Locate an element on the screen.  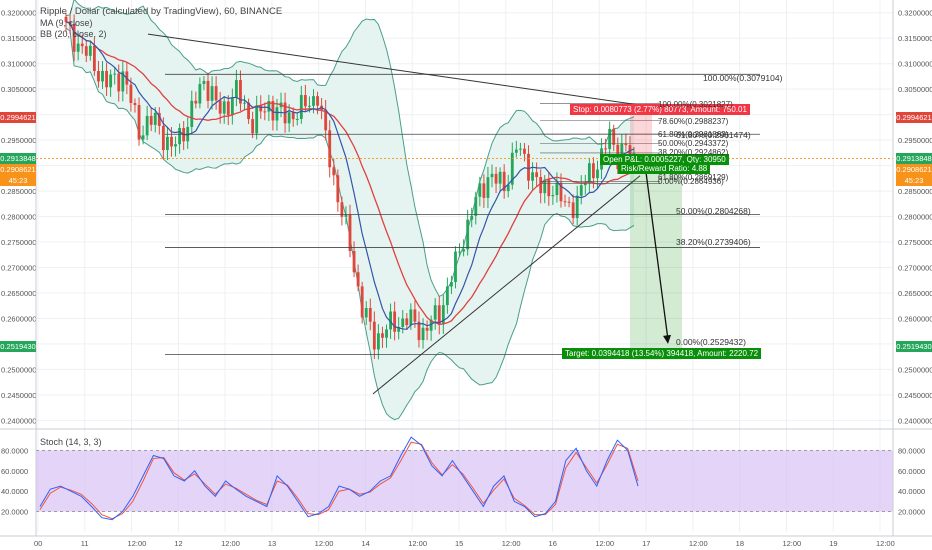
open-pnl-label: Open P&L: 0.0005227, Qty: 30950 is located at coordinates (664, 159).